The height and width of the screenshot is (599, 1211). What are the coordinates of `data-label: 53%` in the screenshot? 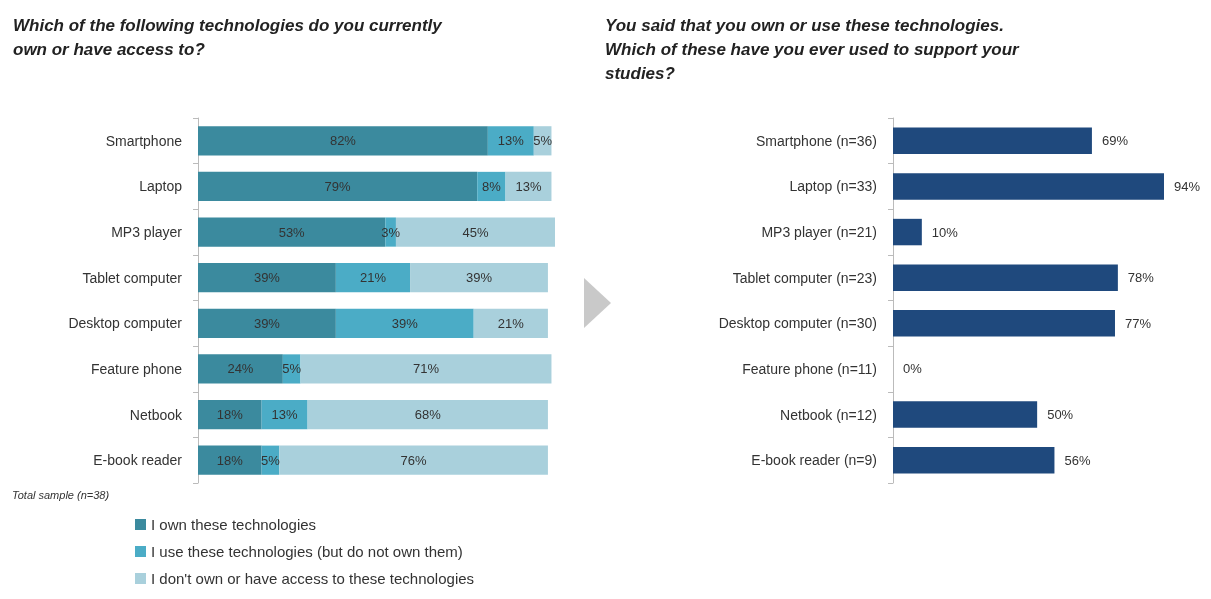 It's located at (292, 232).